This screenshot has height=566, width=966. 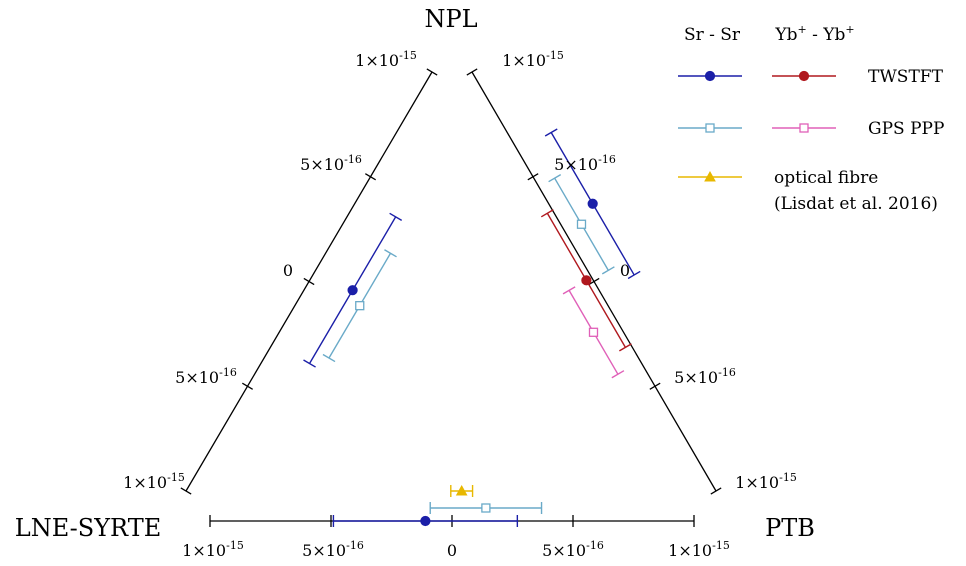 What do you see at coordinates (906, 129) in the screenshot?
I see `legend-label: GPS PPP` at bounding box center [906, 129].